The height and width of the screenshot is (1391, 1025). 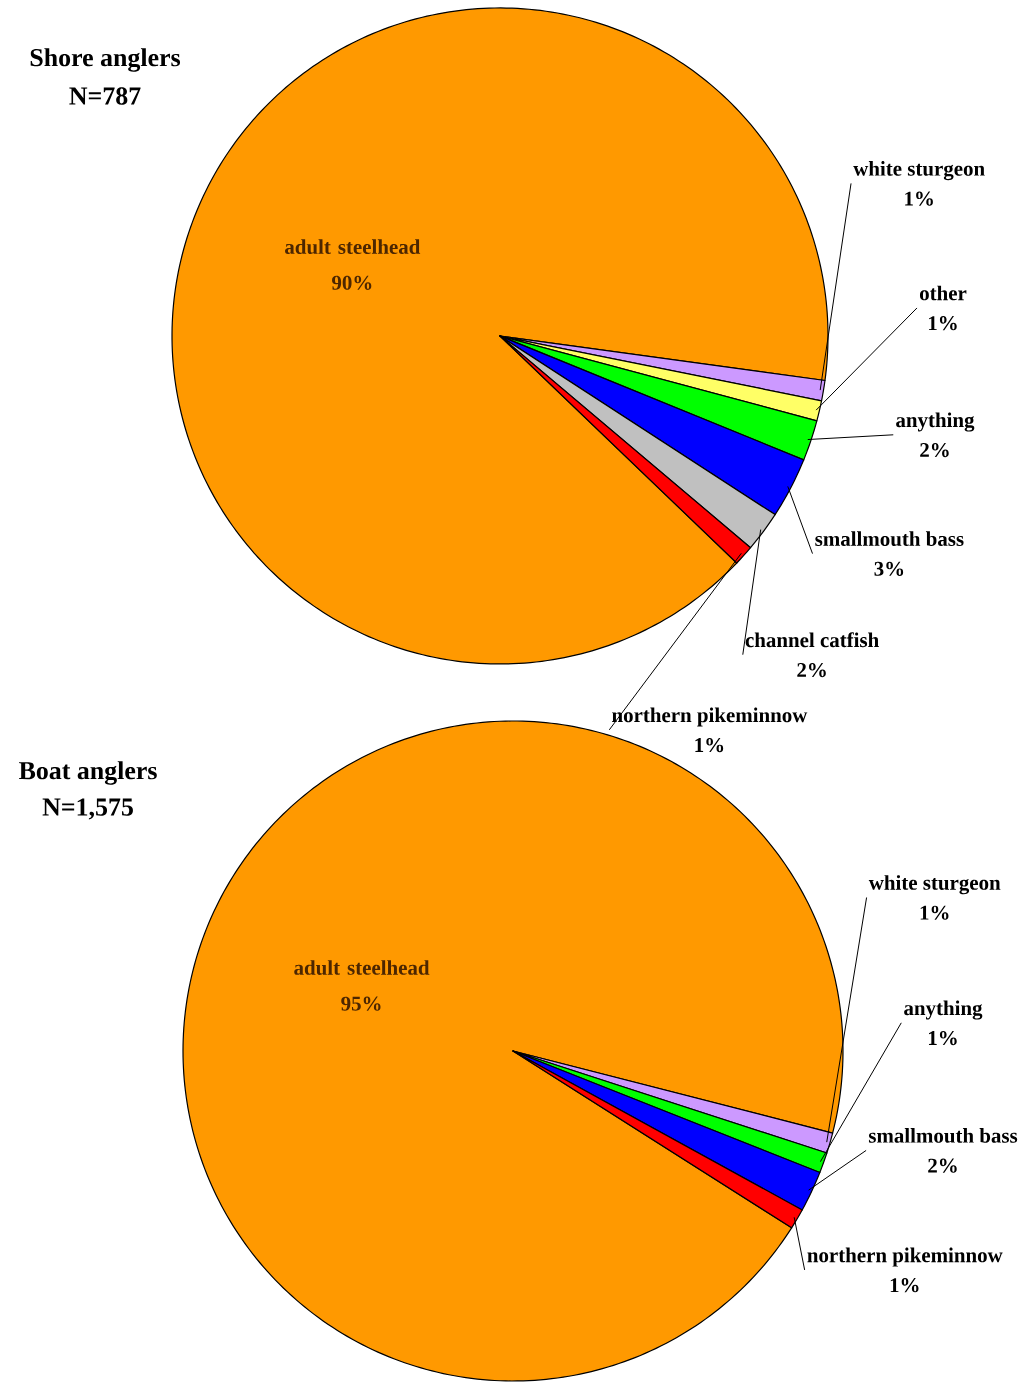 I want to click on slice-label: channel catfish, so click(x=812, y=640).